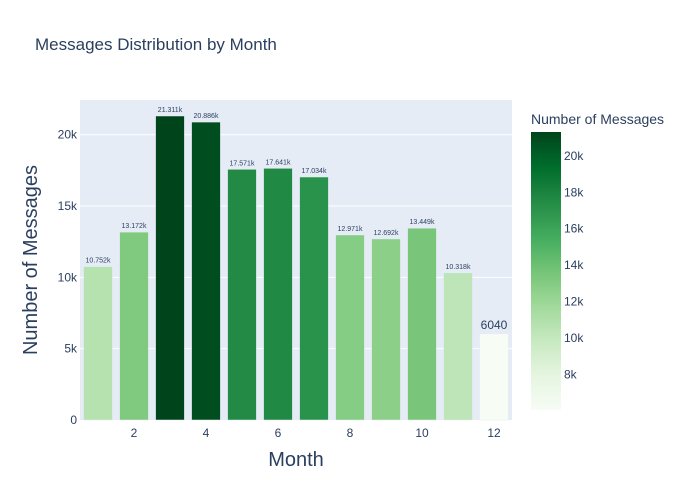  What do you see at coordinates (134, 433) in the screenshot?
I see `x-tick-label: 2` at bounding box center [134, 433].